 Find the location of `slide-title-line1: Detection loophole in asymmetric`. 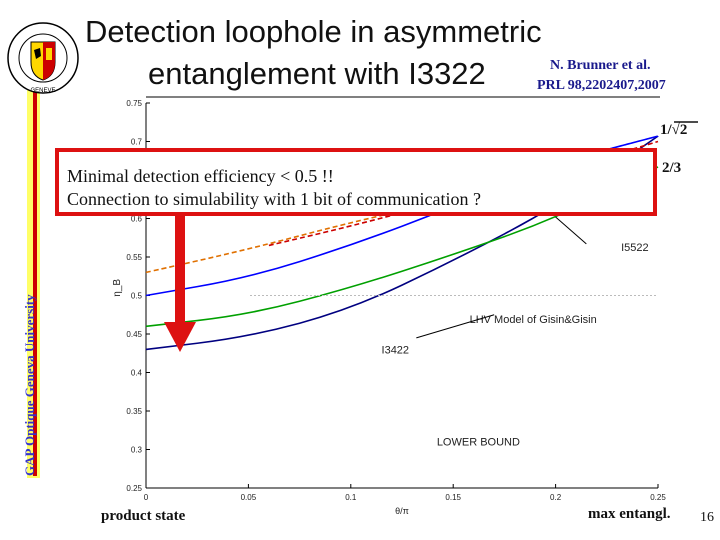

slide-title-line1: Detection loophole in asymmetric is located at coordinates (313, 31).